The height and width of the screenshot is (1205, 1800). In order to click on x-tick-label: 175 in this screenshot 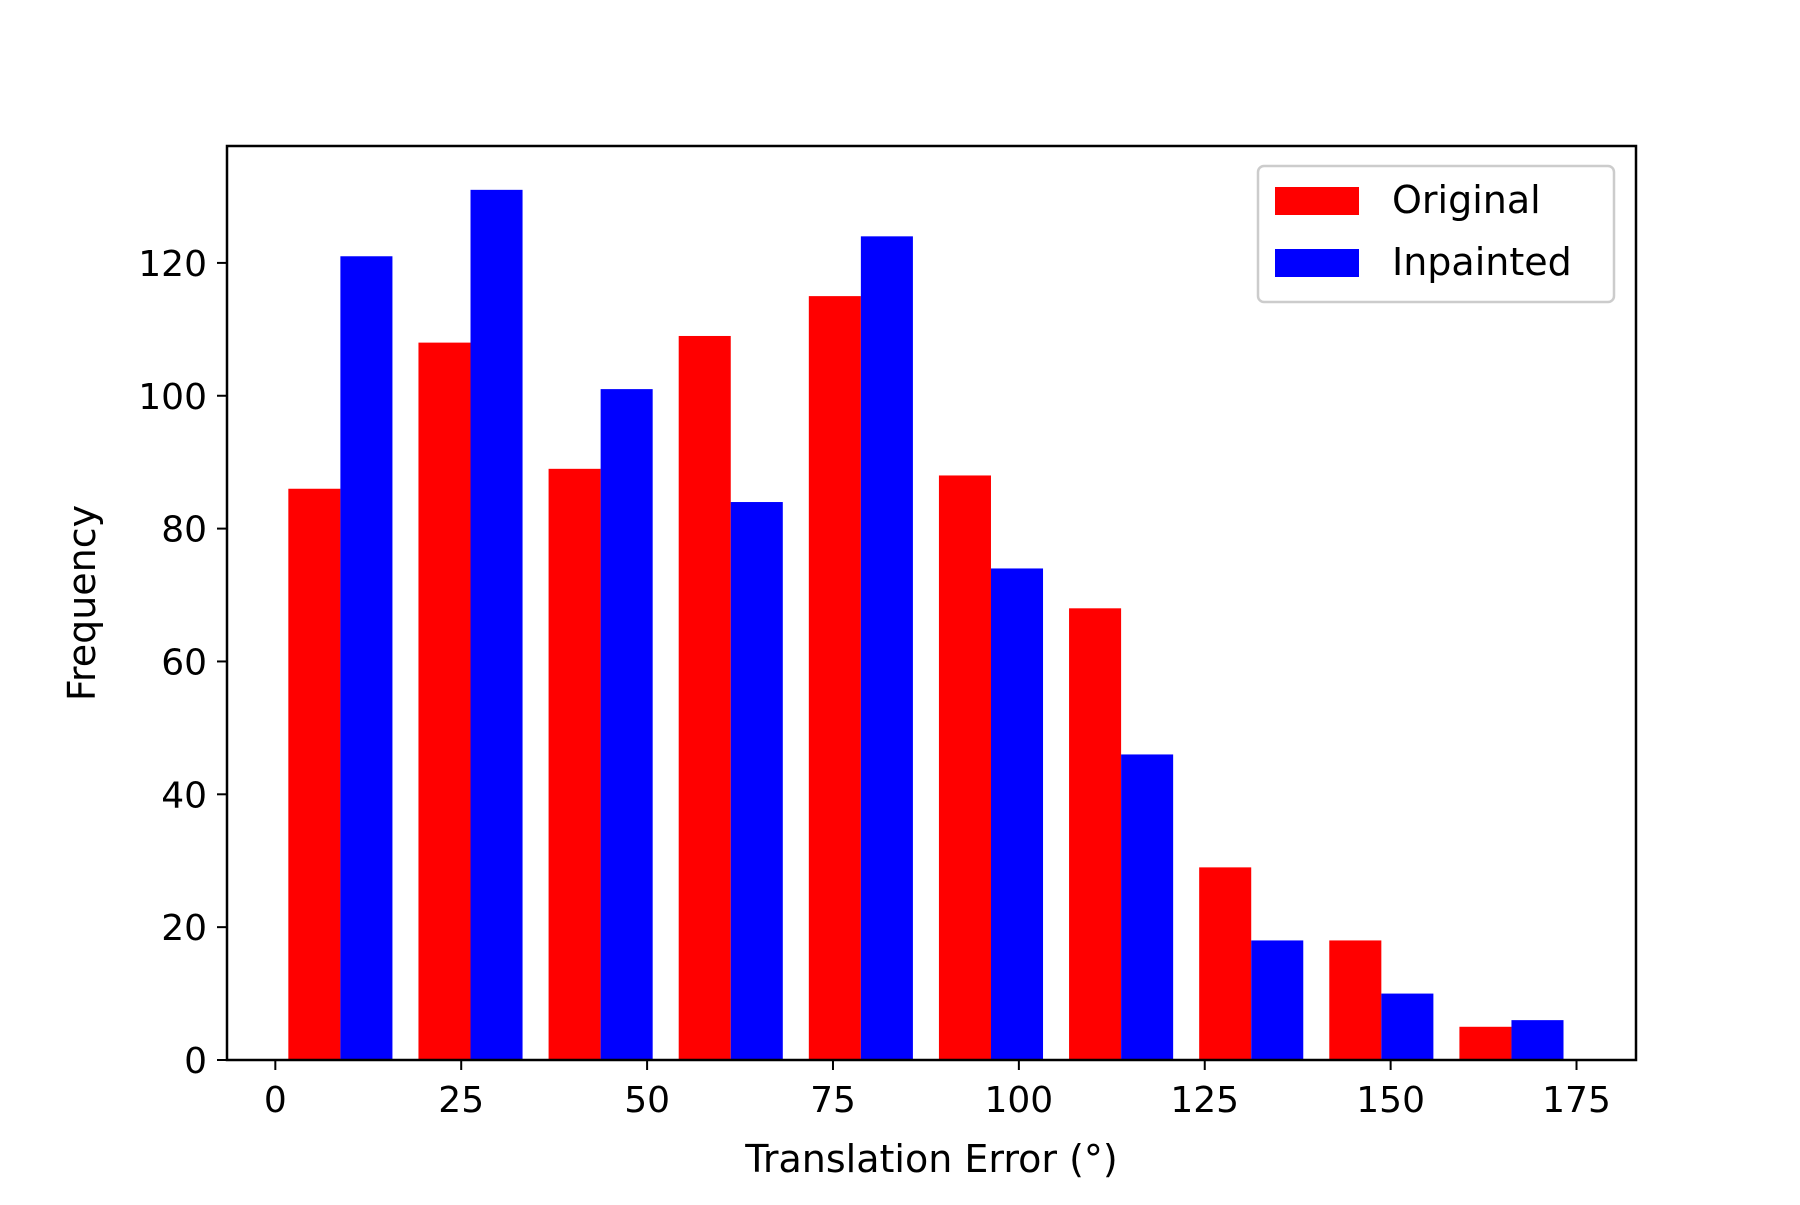, I will do `click(1576, 1100)`.